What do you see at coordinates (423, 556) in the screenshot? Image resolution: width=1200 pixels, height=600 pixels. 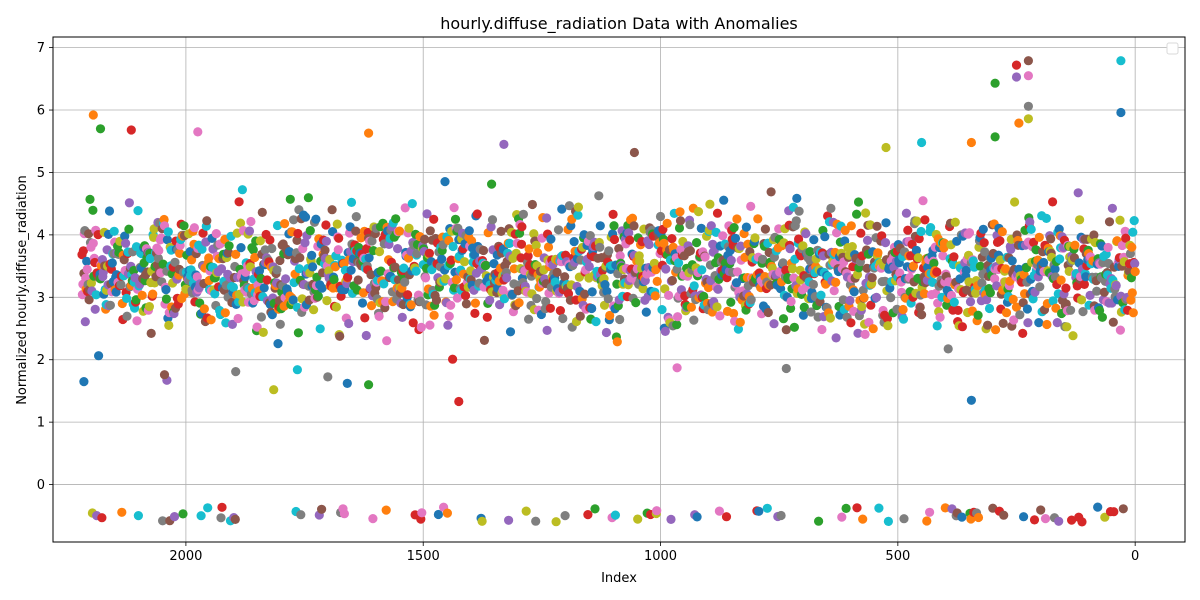 I see `x-tick-label: 1500` at bounding box center [423, 556].